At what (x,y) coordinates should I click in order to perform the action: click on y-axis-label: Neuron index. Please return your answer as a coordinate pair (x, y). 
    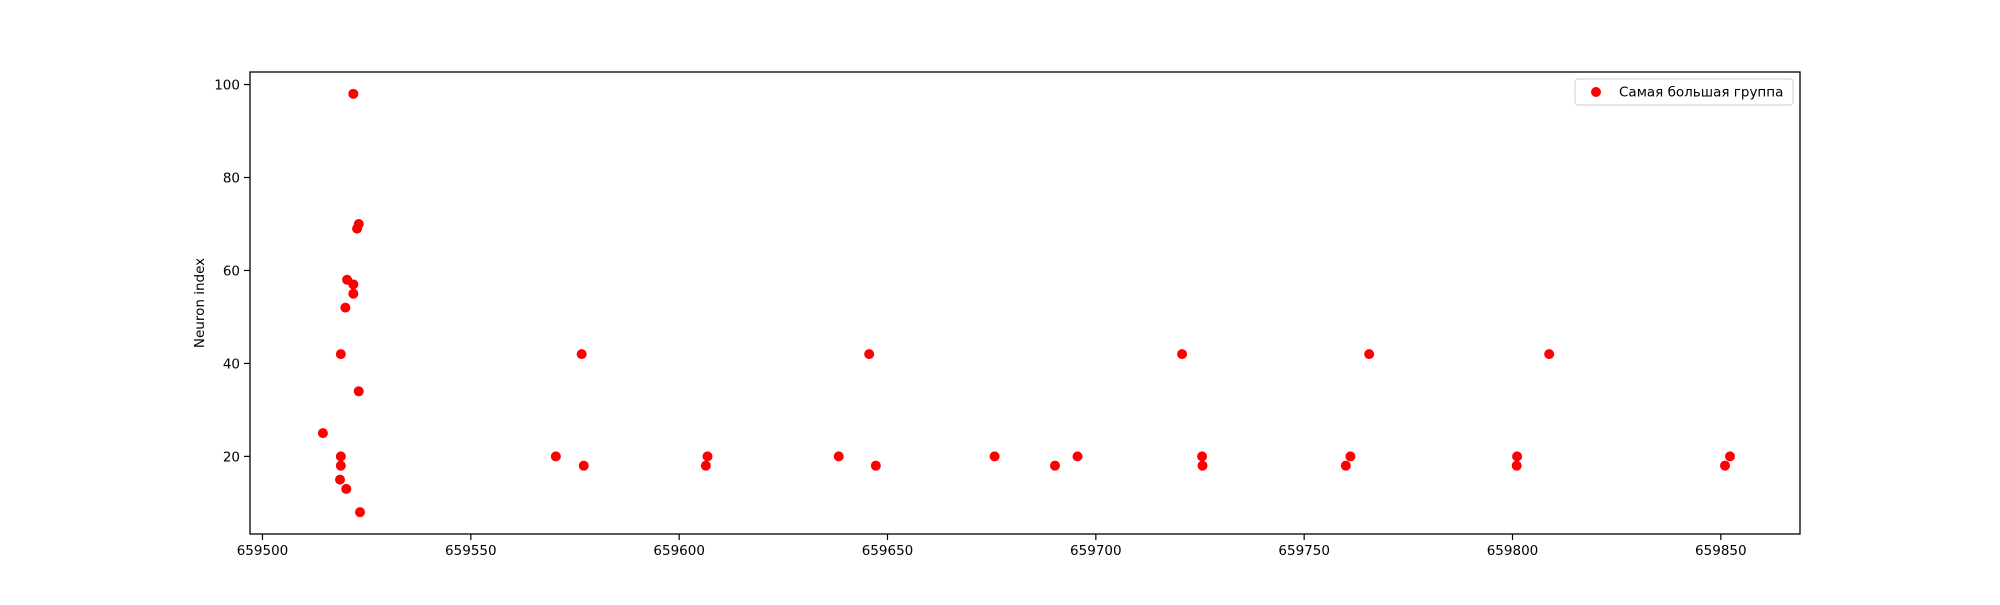
    Looking at the image, I should click on (200, 303).